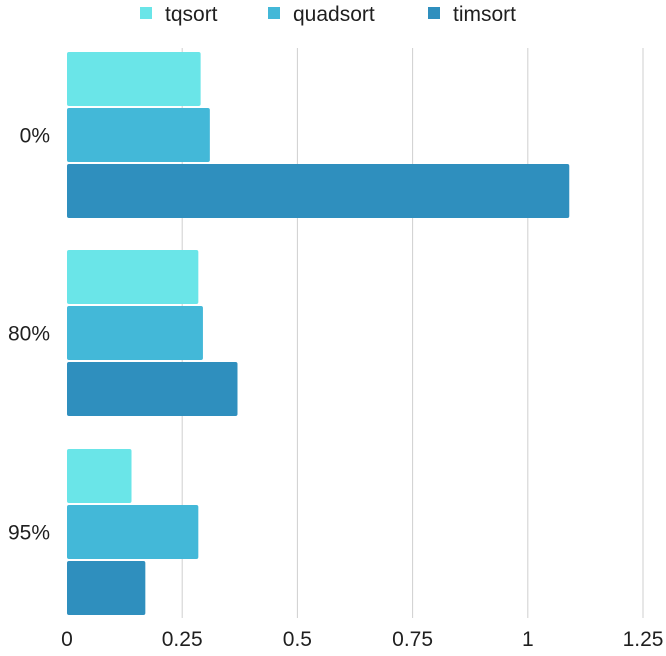 The height and width of the screenshot is (656, 666). What do you see at coordinates (412, 639) in the screenshot?
I see `x-tick-label: 0.75` at bounding box center [412, 639].